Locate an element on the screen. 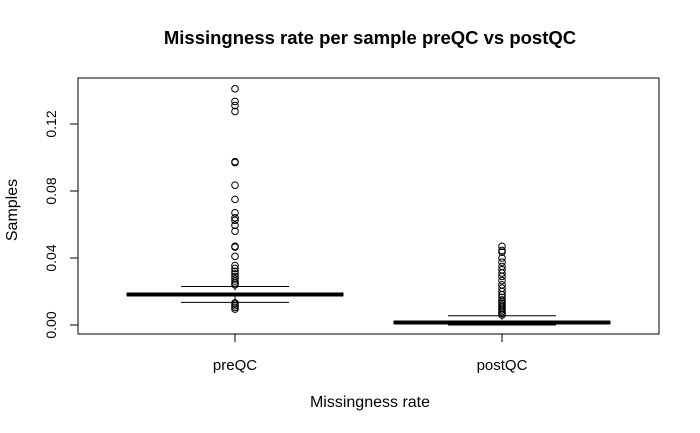 Image resolution: width=700 pixels, height=433 pixels. x-tick-label: postQC is located at coordinates (502, 365).